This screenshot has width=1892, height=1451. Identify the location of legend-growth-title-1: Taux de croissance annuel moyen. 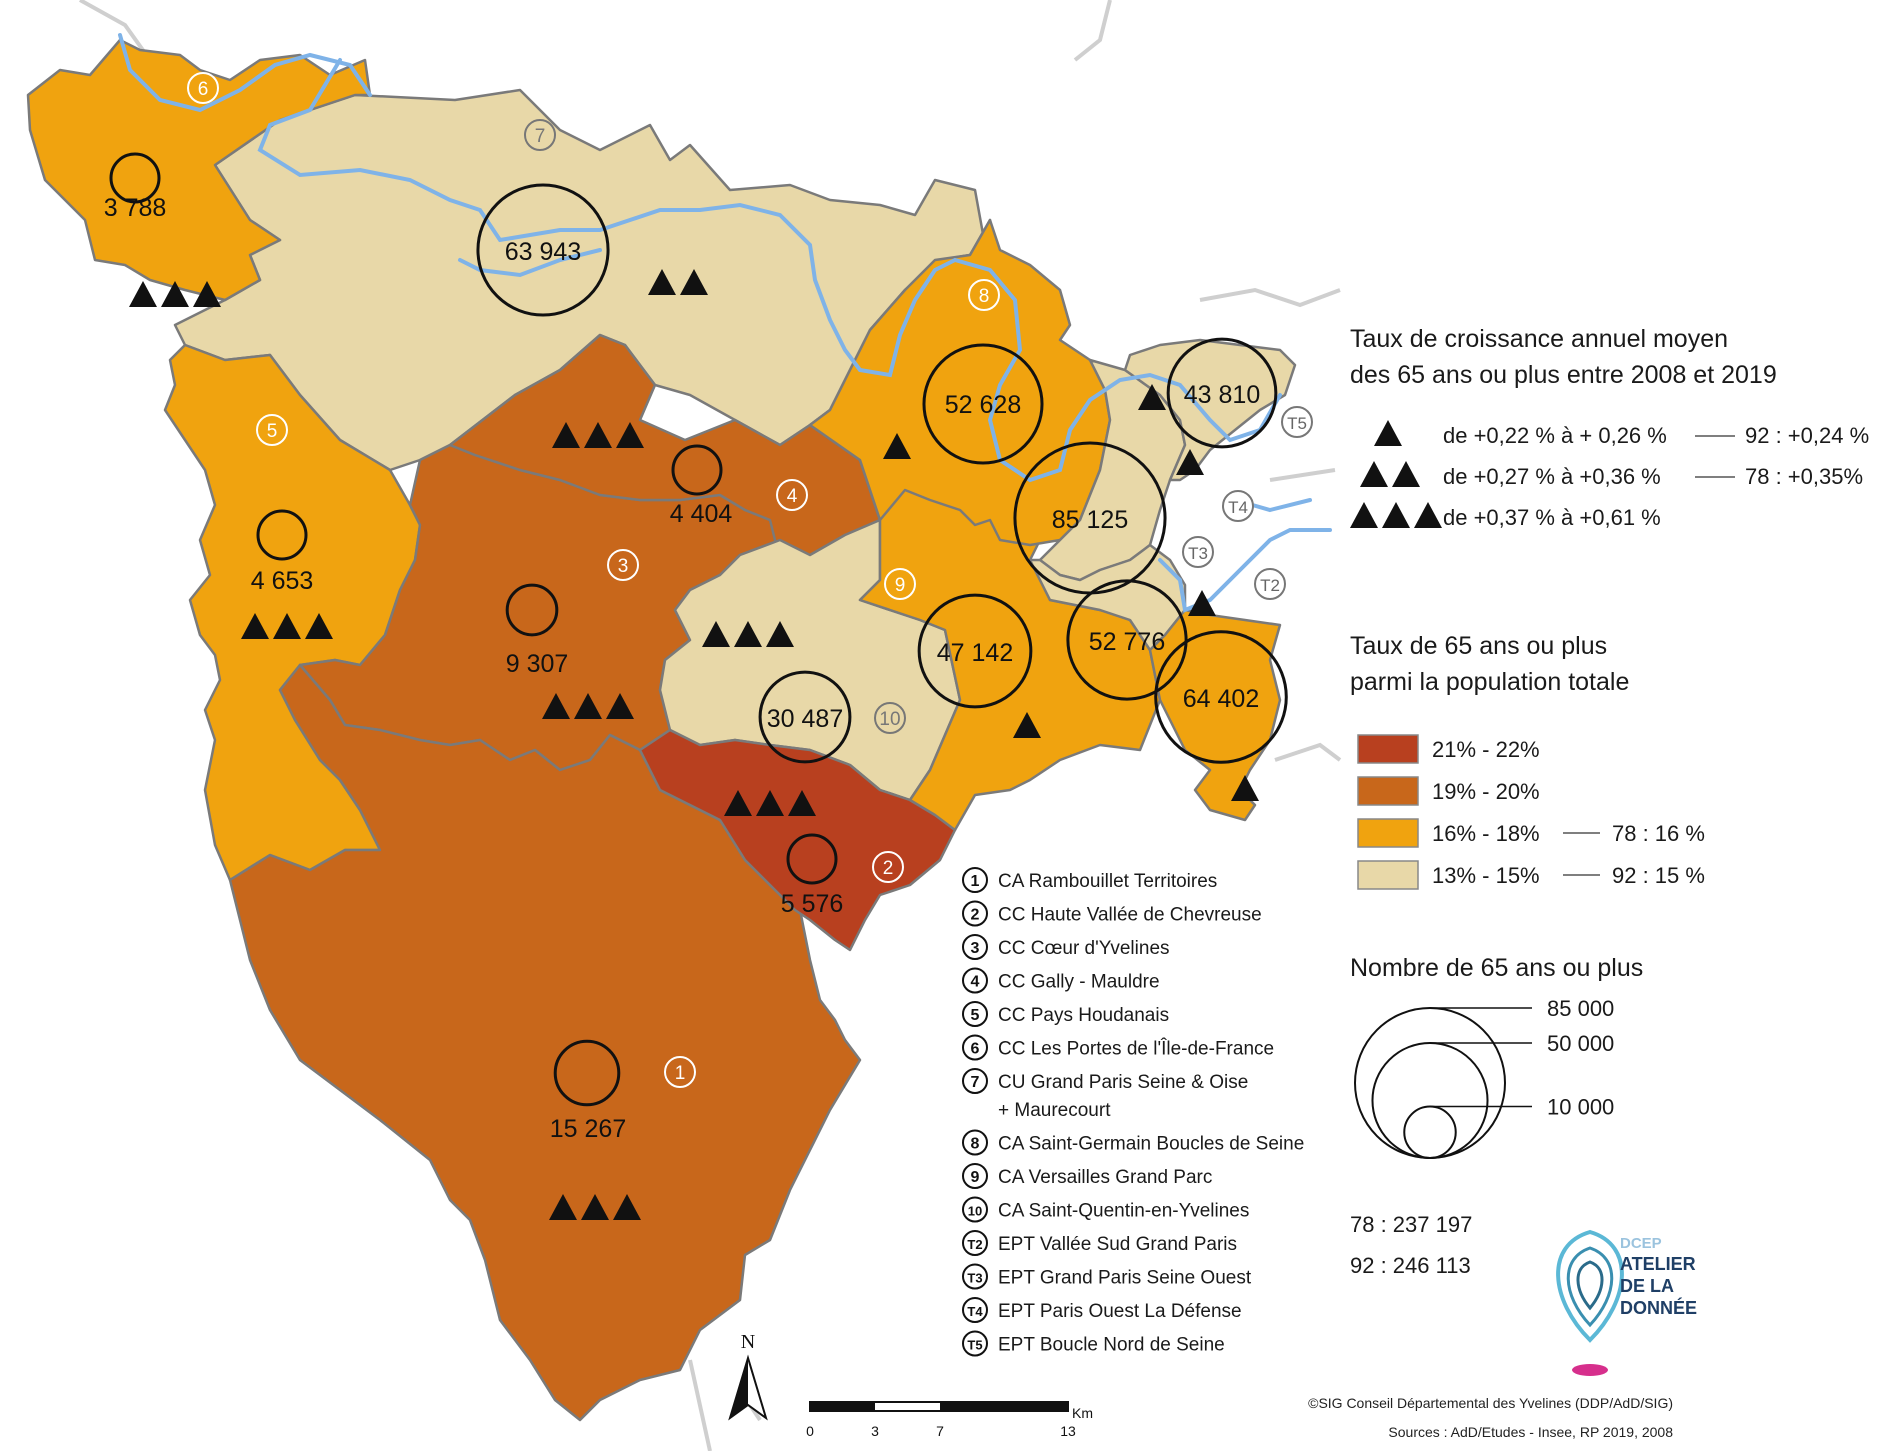
(1539, 339).